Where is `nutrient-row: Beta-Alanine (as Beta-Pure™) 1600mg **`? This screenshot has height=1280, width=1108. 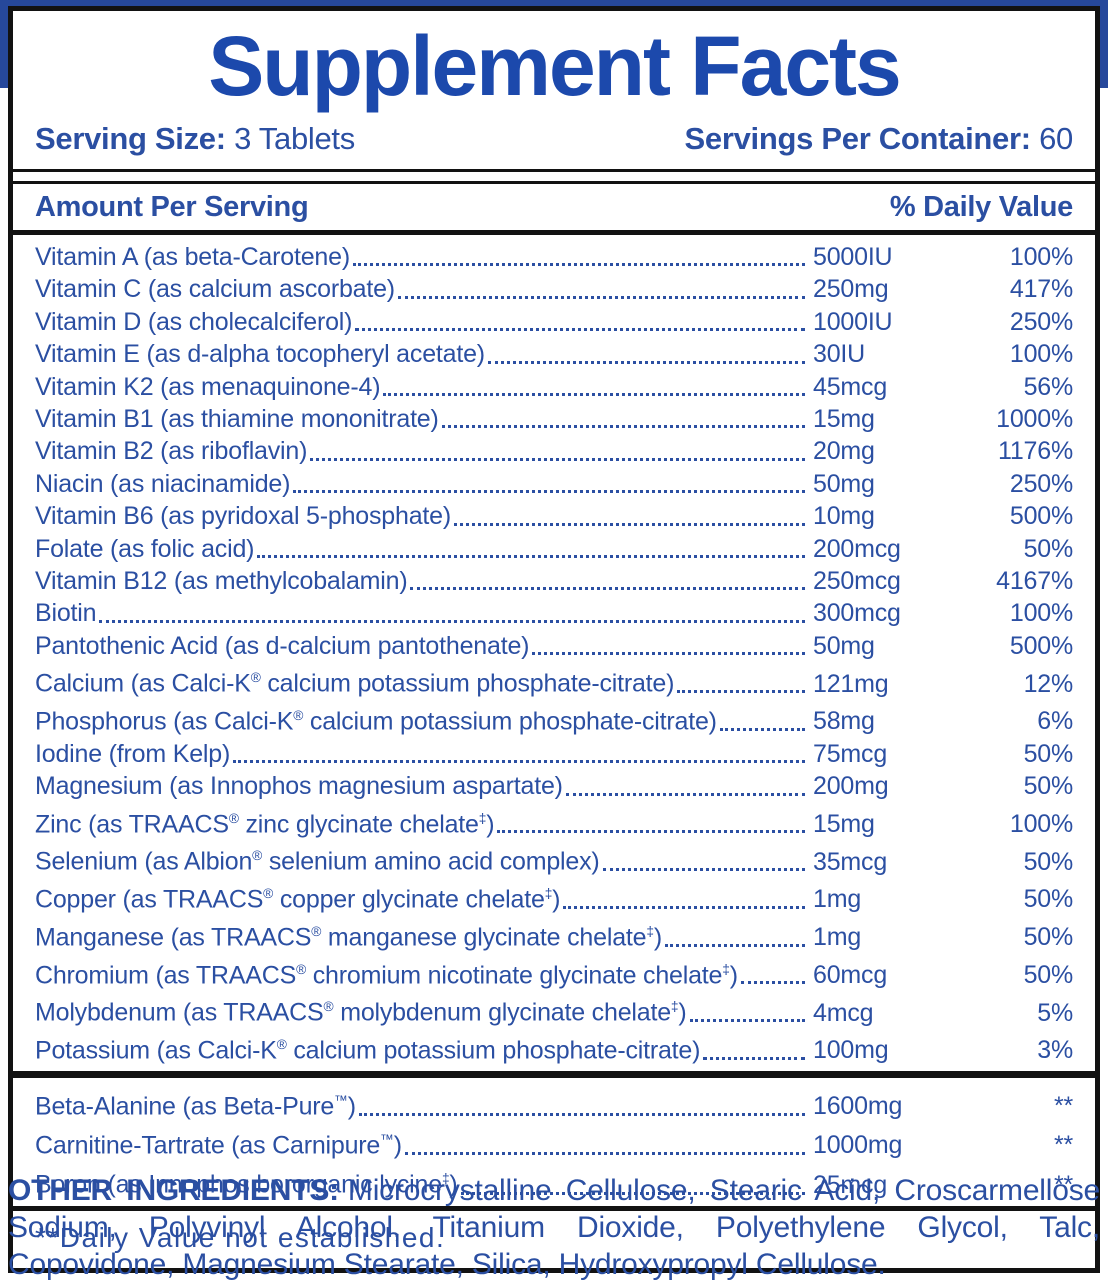 nutrient-row: Beta-Alanine (as Beta-Pure™) 1600mg ** is located at coordinates (554, 1103).